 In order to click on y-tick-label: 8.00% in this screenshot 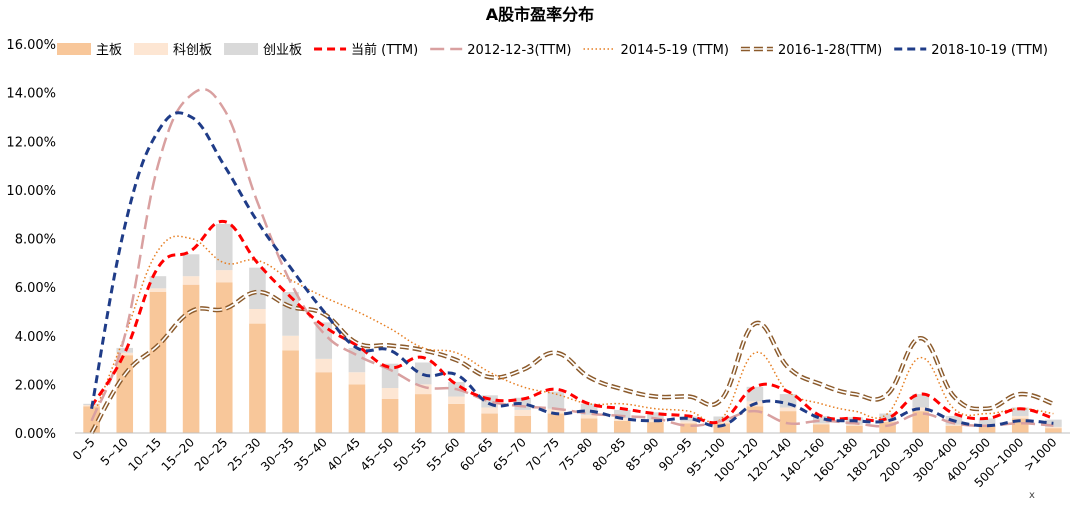, I will do `click(35, 240)`.